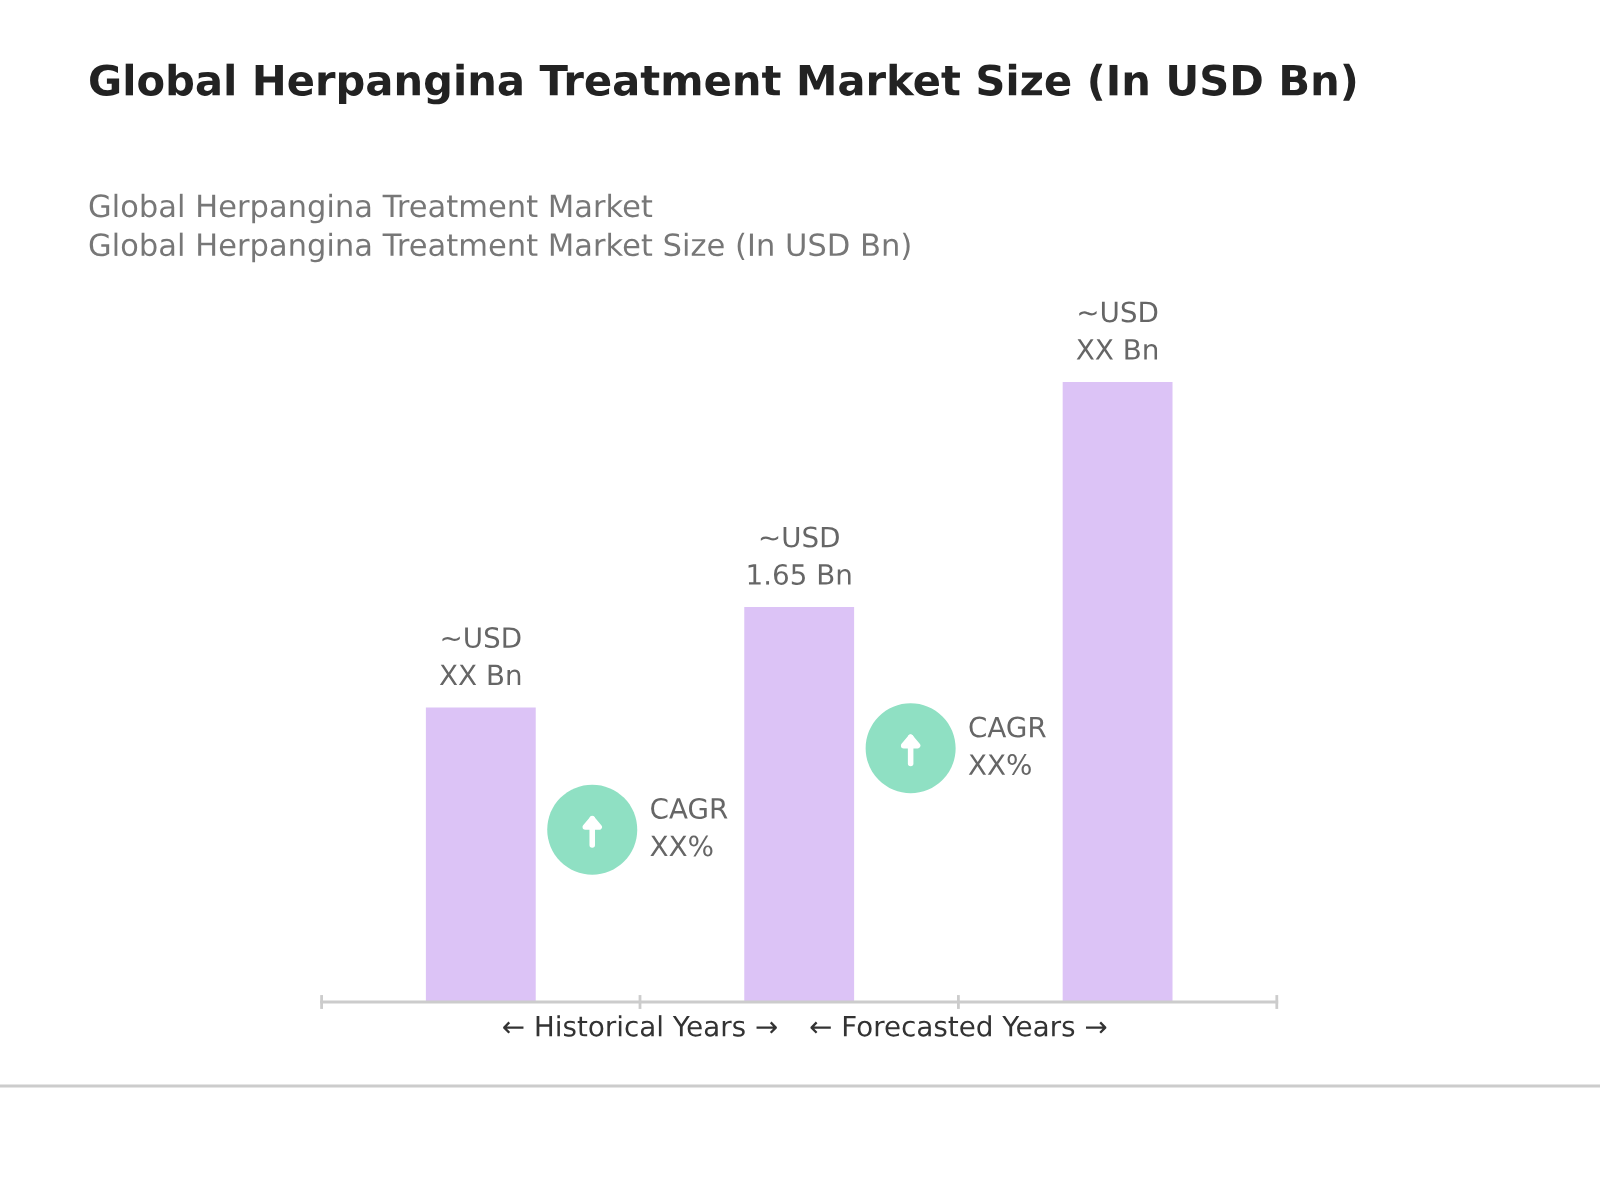  What do you see at coordinates (640, 1026) in the screenshot?
I see `text: ← Historical Years →` at bounding box center [640, 1026].